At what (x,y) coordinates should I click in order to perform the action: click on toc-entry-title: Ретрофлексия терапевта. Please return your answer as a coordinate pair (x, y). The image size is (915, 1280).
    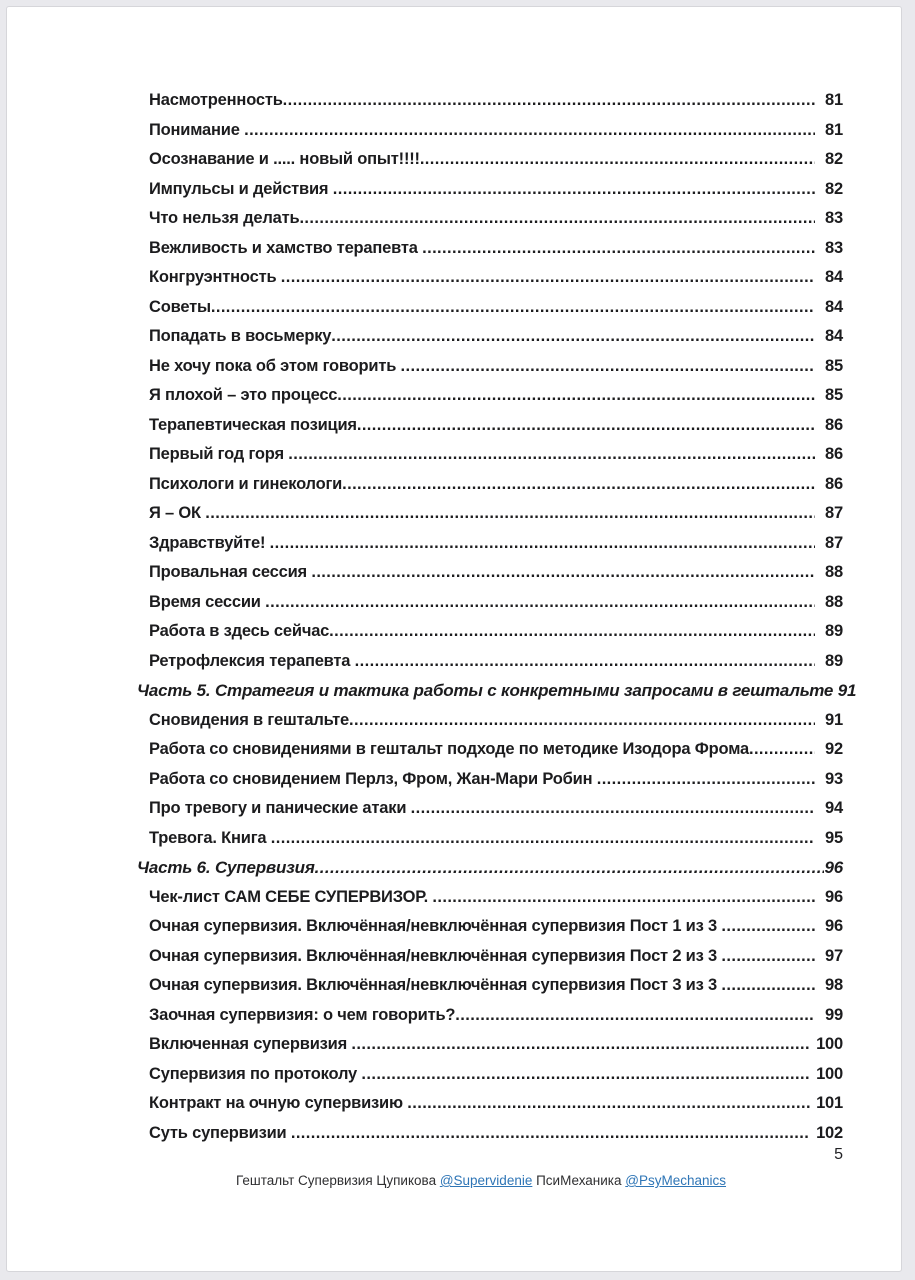
    Looking at the image, I should click on (252, 660).